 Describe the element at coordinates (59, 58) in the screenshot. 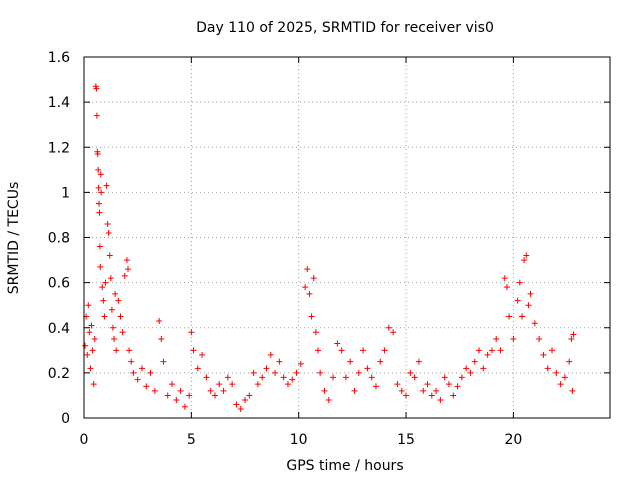

I see `y-tick-label: 1.6` at that location.